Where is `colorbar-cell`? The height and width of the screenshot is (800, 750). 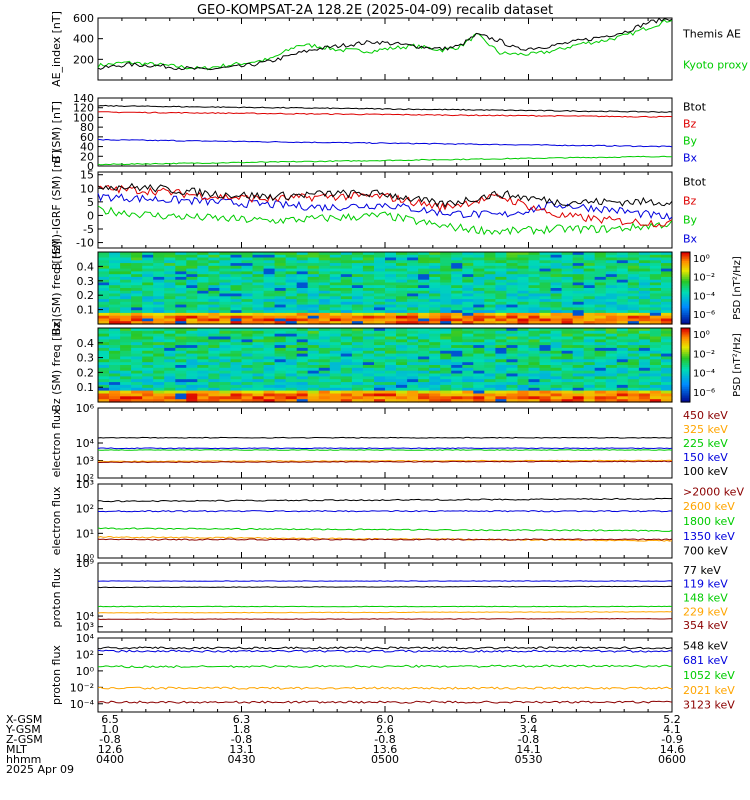
colorbar-cell is located at coordinates (685, 310).